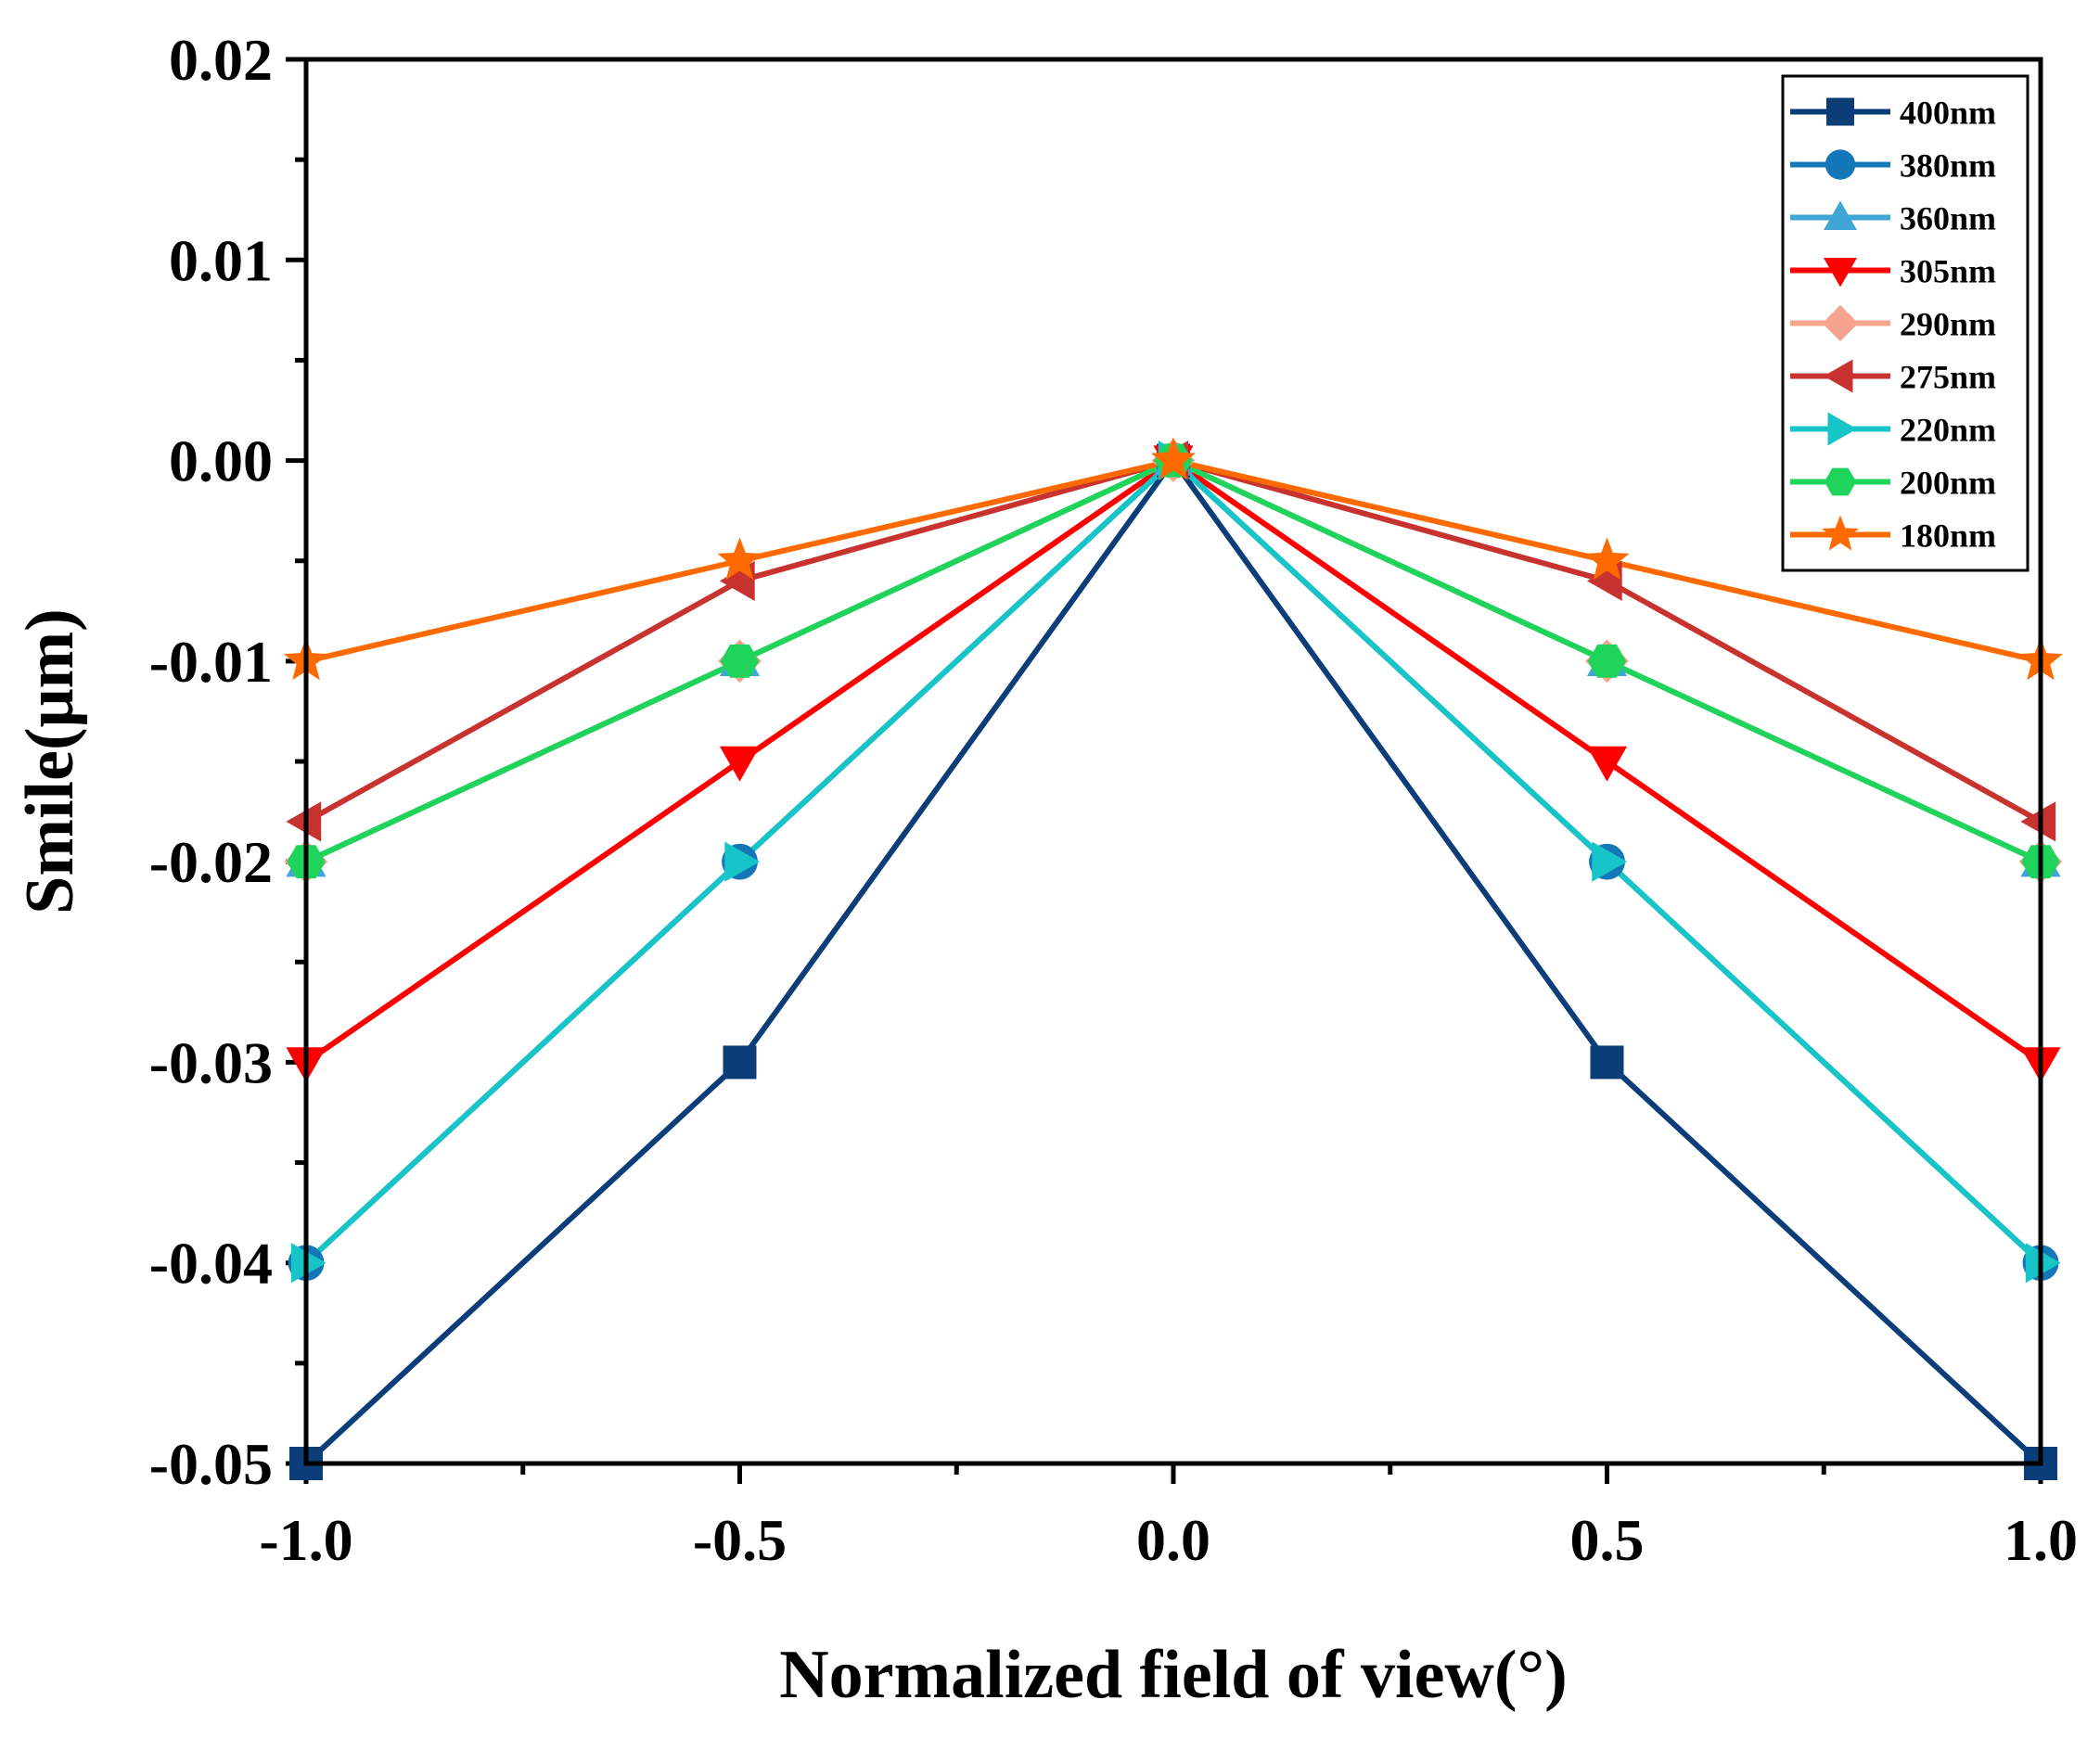 The image size is (2100, 1738). What do you see at coordinates (221, 60) in the screenshot?
I see `y-tick-label: 0.02` at bounding box center [221, 60].